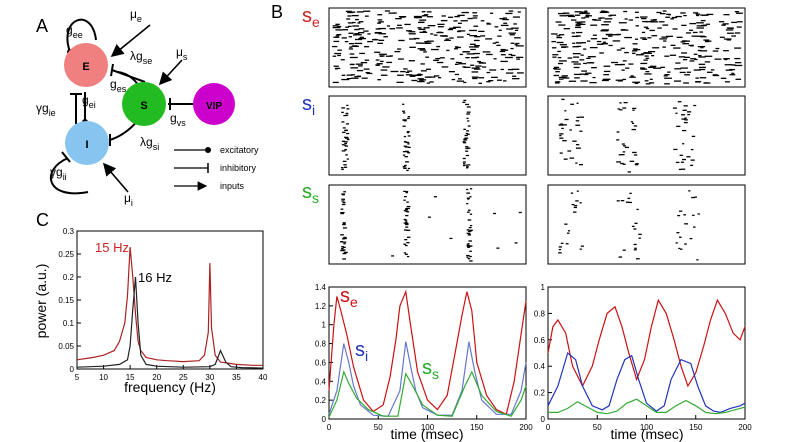 The height and width of the screenshot is (442, 785). What do you see at coordinates (69, 176) in the screenshot?
I see `self-loop-i` at bounding box center [69, 176].